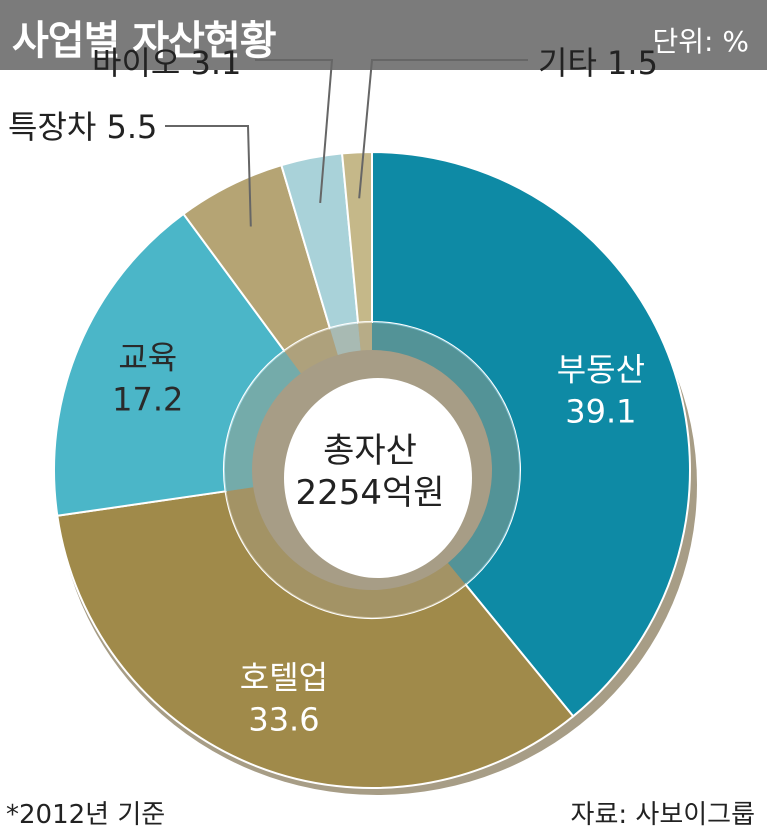 The image size is (767, 837). What do you see at coordinates (147, 357) in the screenshot?
I see `slice-label-name-교육: 교육` at bounding box center [147, 357].